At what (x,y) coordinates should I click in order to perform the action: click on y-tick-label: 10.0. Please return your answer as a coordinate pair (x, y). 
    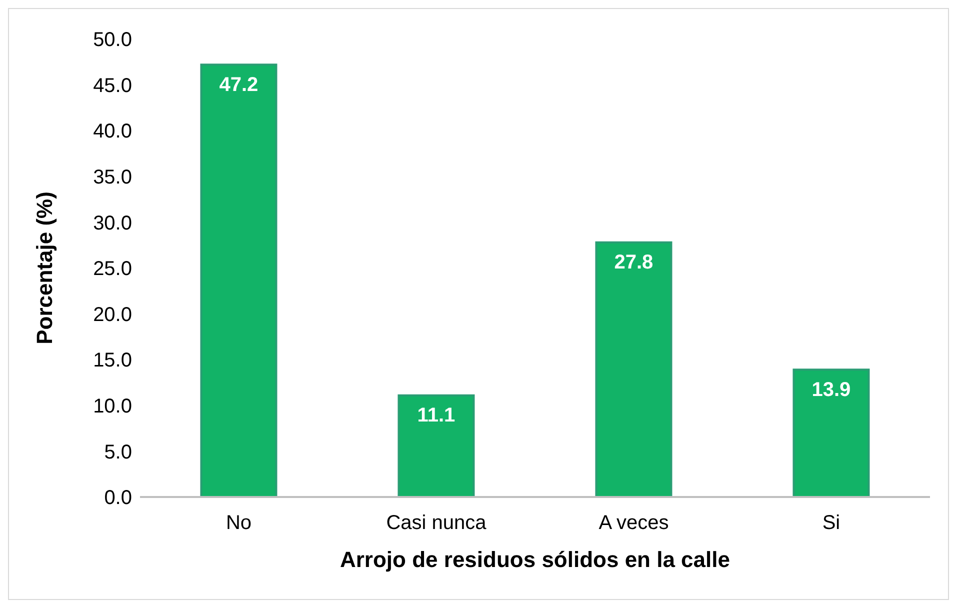
    Looking at the image, I should click on (112, 407).